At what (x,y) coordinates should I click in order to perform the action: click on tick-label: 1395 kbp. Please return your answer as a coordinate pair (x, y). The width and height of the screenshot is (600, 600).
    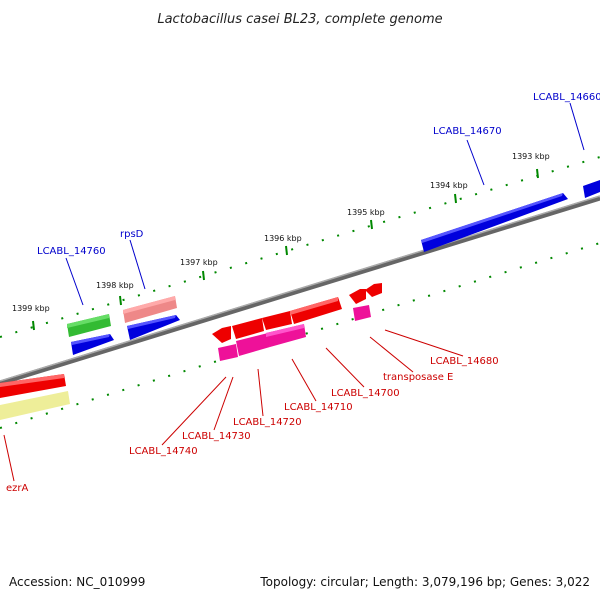
    Looking at the image, I should click on (366, 212).